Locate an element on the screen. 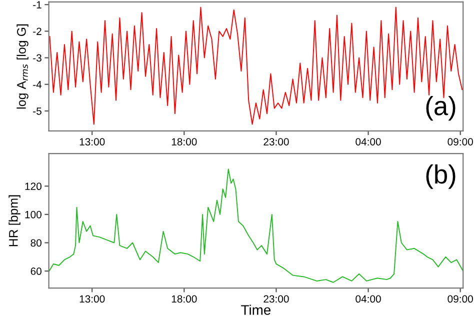  y-tick-label: -1 is located at coordinates (37, 4).